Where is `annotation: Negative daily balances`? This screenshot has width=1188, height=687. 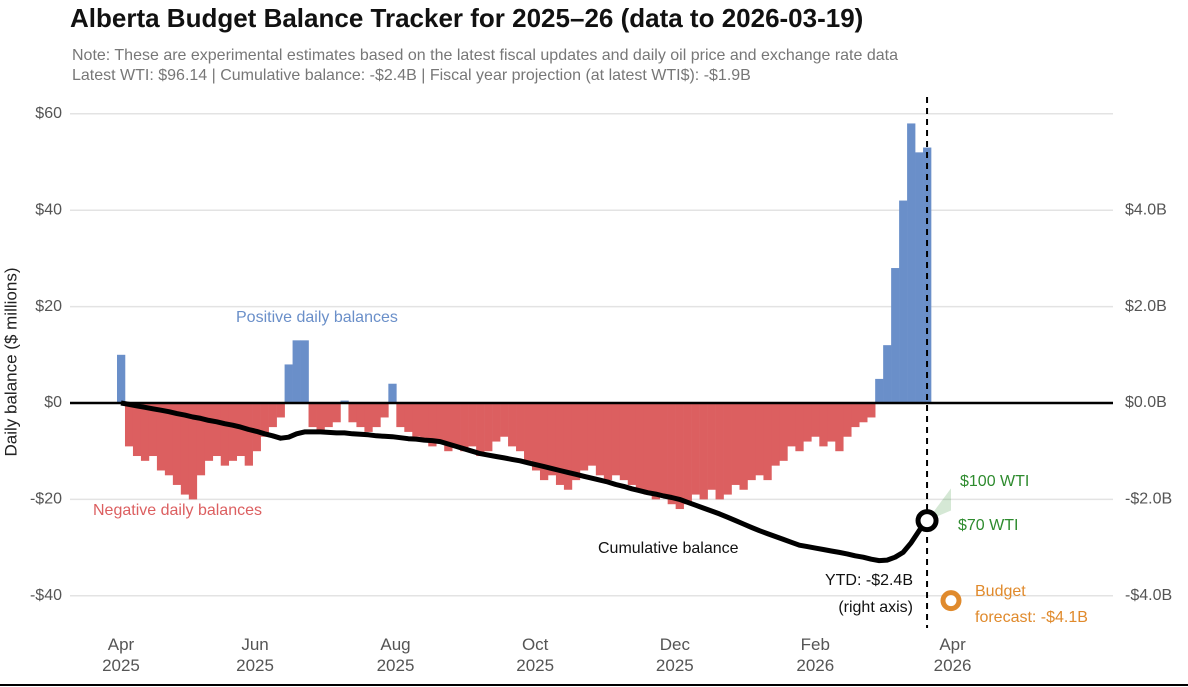 annotation: Negative daily balances is located at coordinates (177, 510).